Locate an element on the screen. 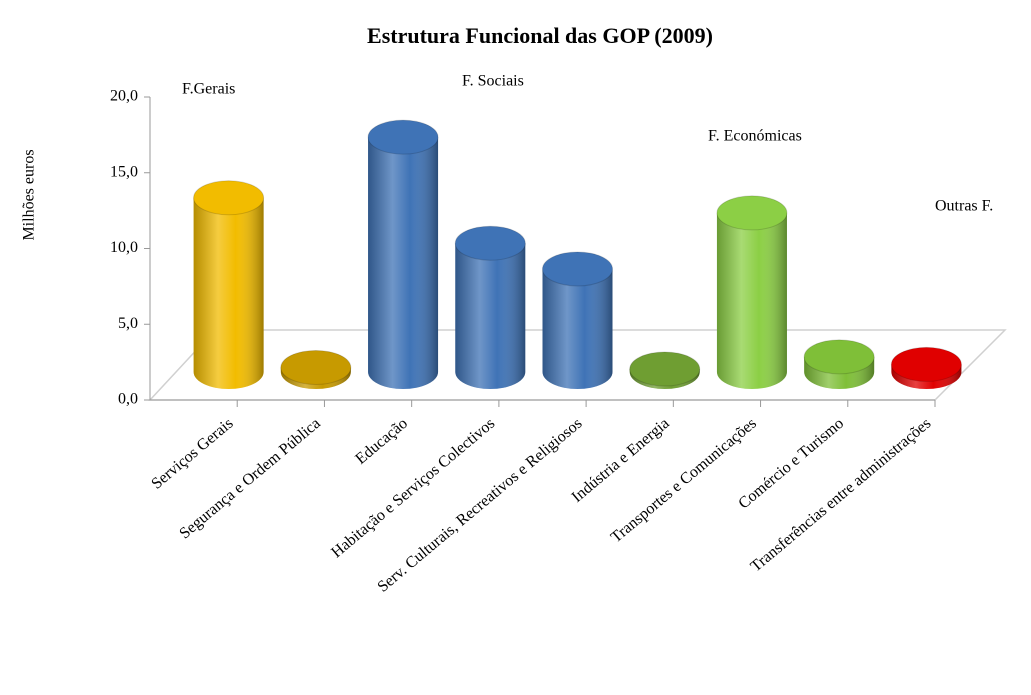  annotation: F.Gerais is located at coordinates (208, 89).